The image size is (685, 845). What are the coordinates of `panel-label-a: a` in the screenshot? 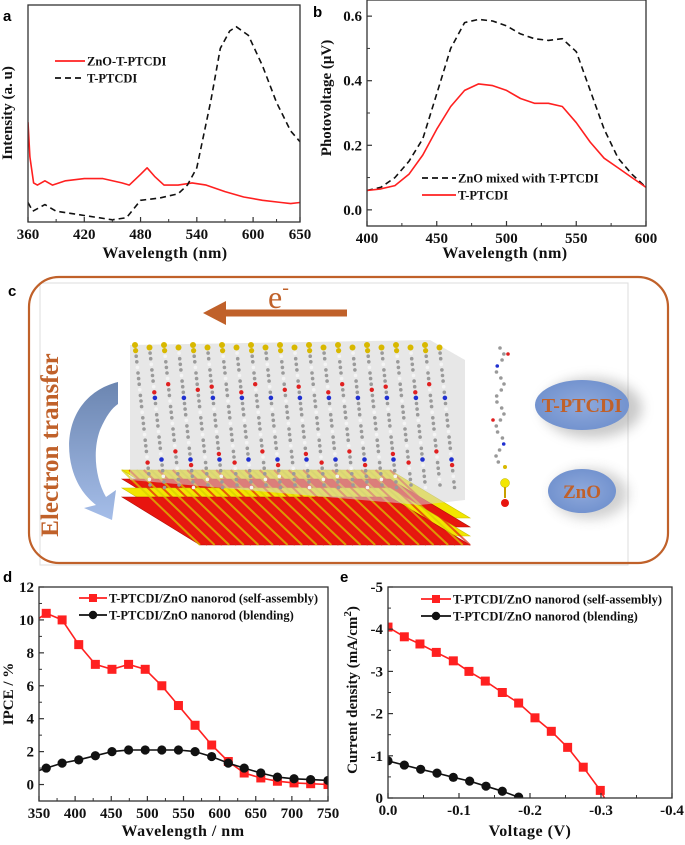 It's located at (7, 16).